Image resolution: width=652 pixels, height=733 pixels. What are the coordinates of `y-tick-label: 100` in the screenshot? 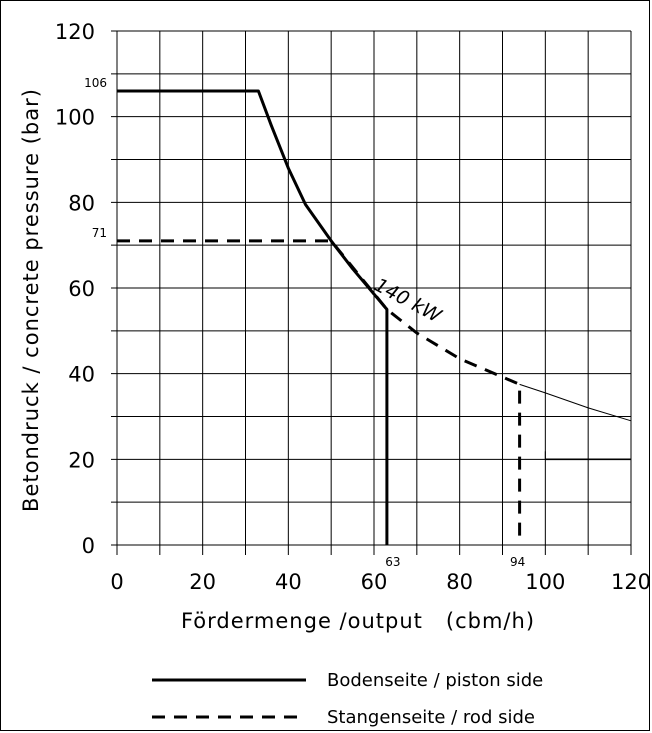 It's located at (75, 118).